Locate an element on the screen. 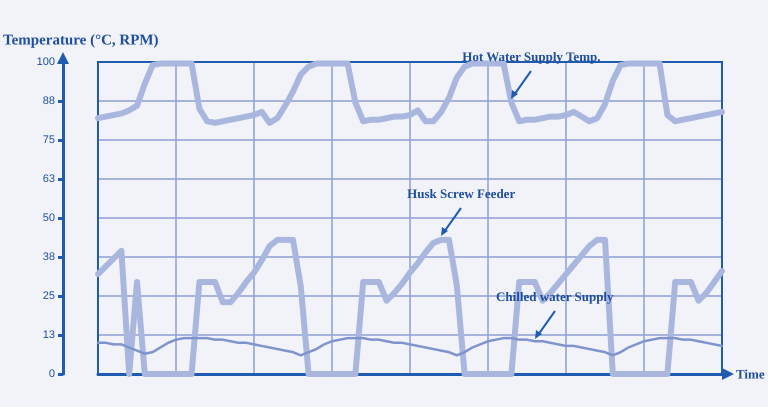 This screenshot has width=768, height=407. y-tick-label: 50 is located at coordinates (48, 218).